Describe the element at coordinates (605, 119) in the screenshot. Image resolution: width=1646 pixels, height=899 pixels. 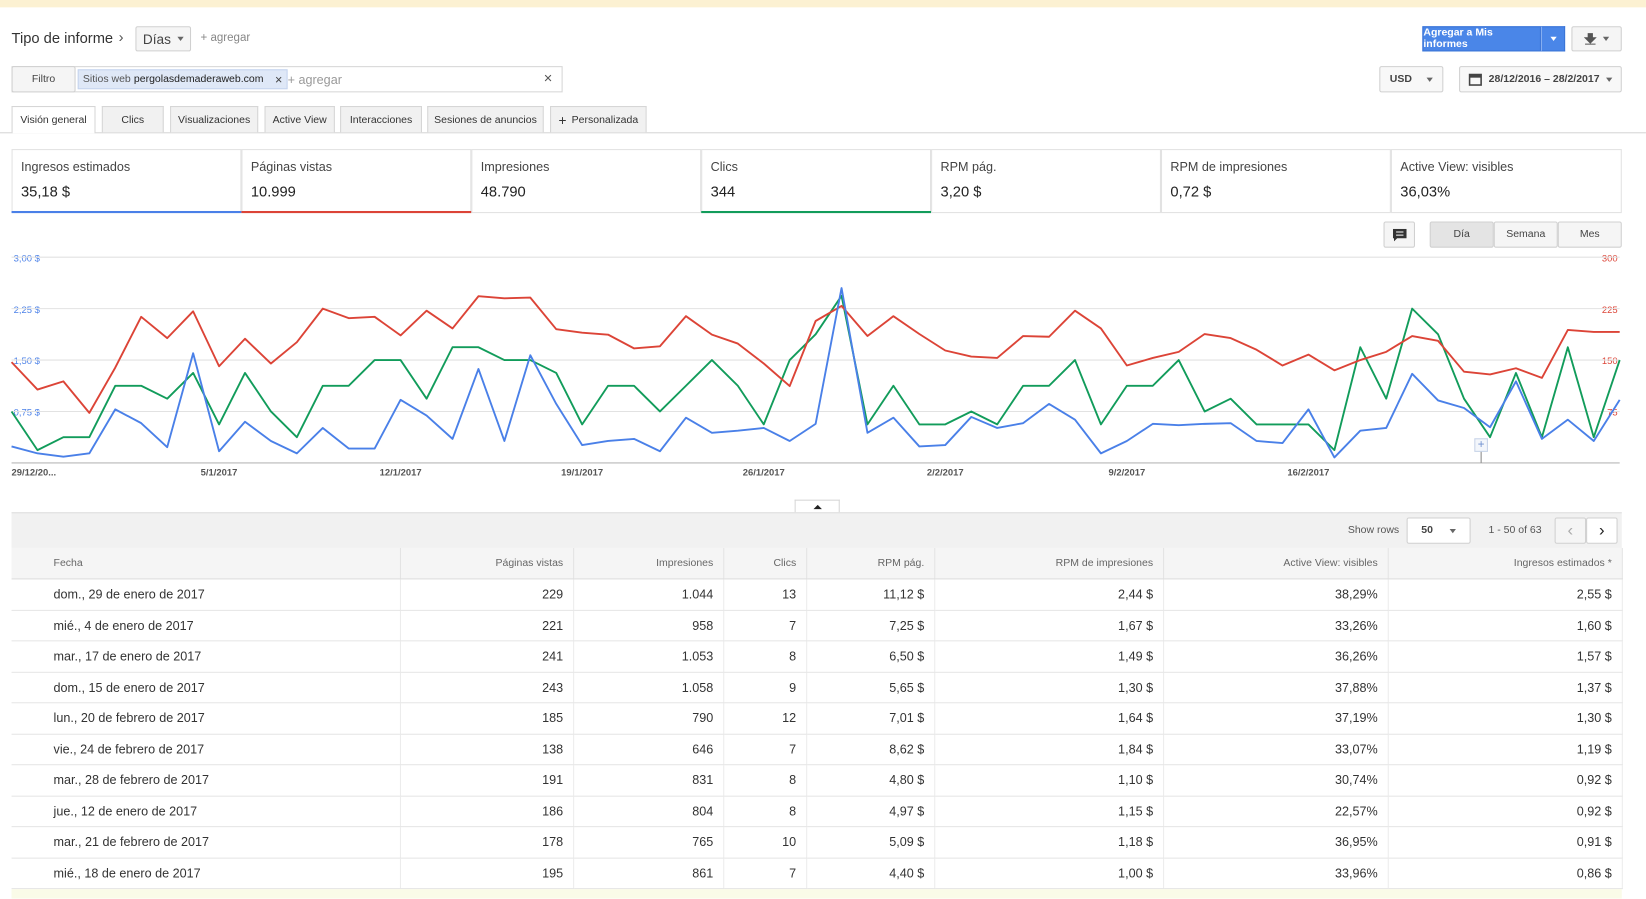
I see `tab-label: Personalizada` at that location.